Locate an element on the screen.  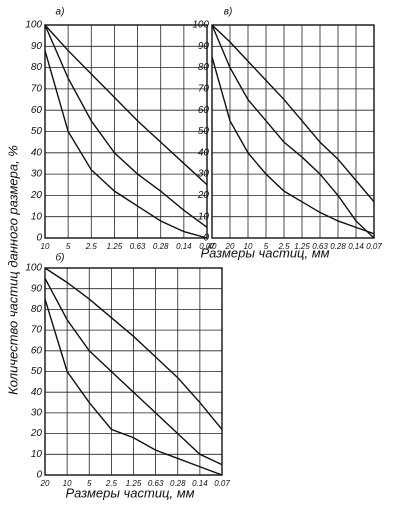
x-tick-label: 40 is located at coordinates (212, 246).